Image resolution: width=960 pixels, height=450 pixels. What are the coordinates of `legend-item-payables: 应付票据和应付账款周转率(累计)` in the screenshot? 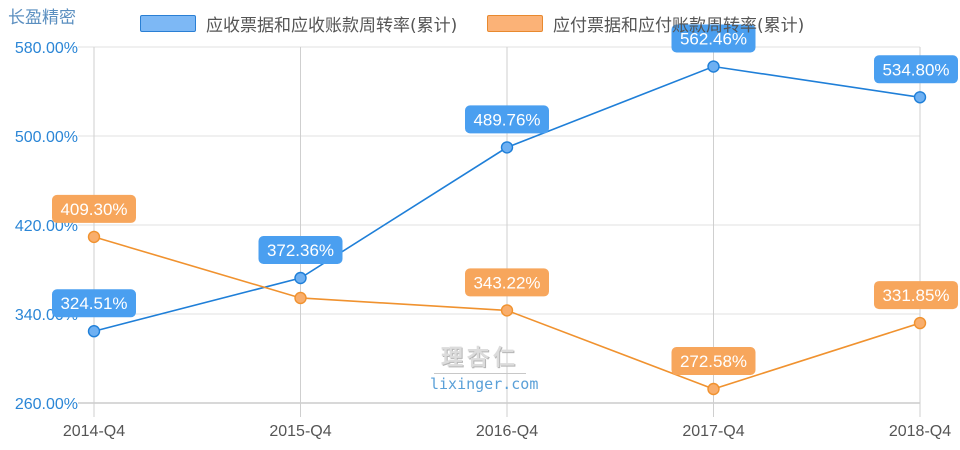 It's located at (645, 23).